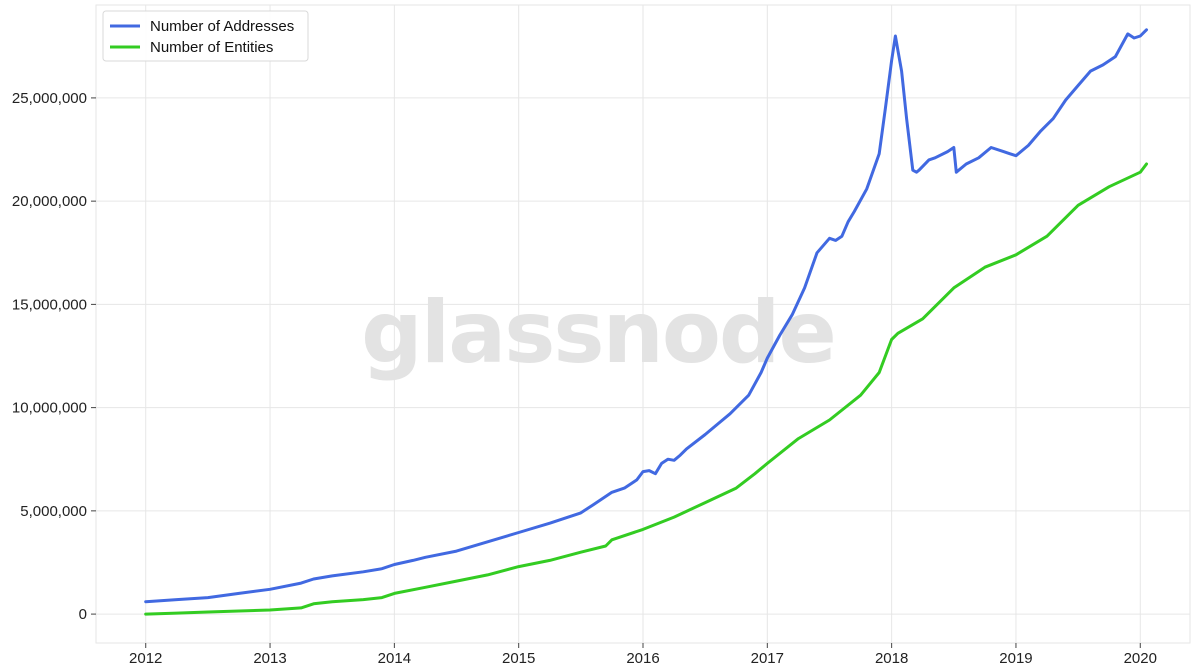 This screenshot has width=1200, height=671. I want to click on y-tick-label: 15,000,000, so click(49, 304).